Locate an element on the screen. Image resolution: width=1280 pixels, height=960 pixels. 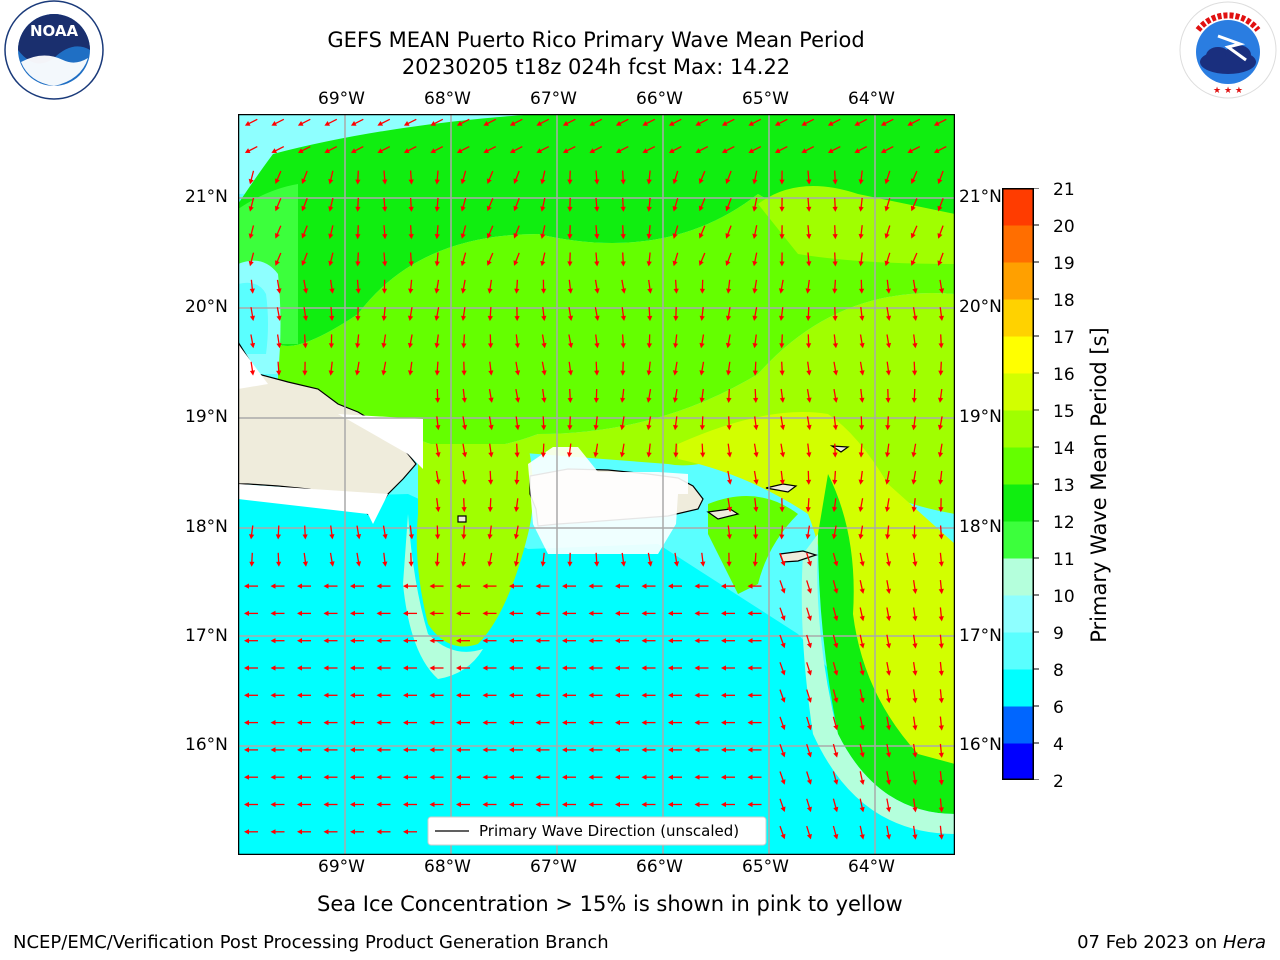
lon-label-top-69w: 69°W is located at coordinates (341, 99).